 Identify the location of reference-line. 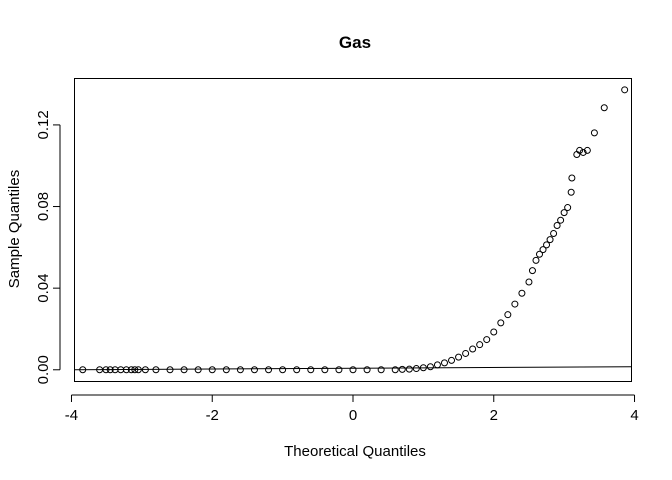
(353, 368).